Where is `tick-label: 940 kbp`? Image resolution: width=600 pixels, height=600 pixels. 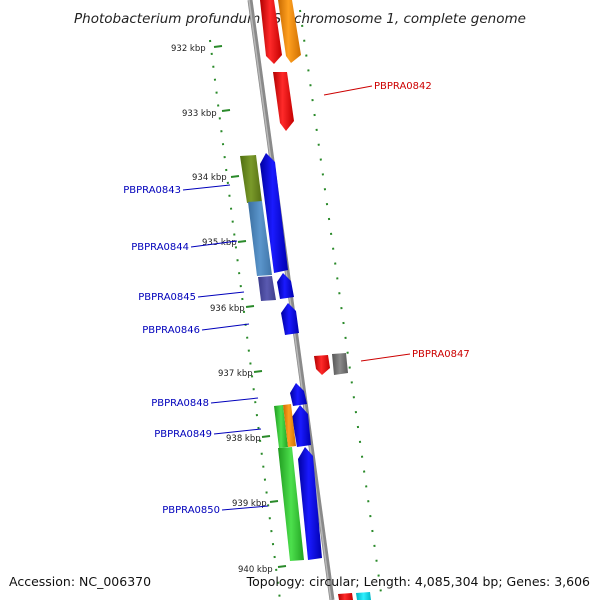
tick-label: 940 kbp is located at coordinates (255, 570).